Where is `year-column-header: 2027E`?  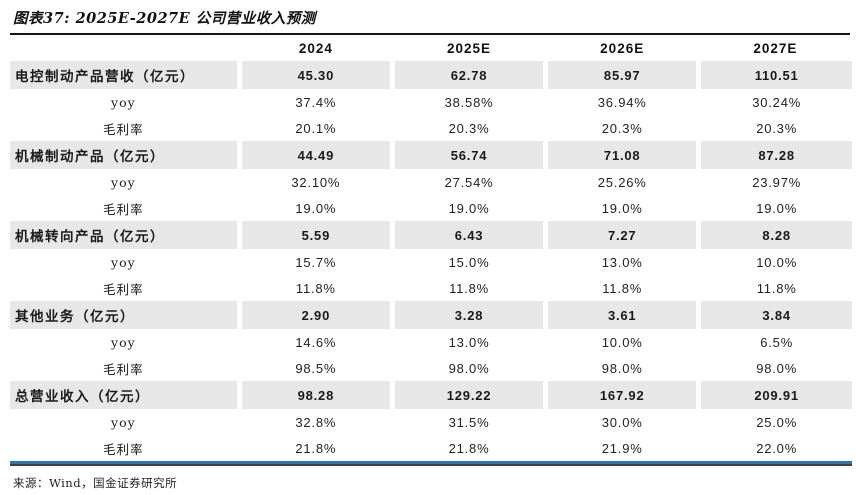 year-column-header: 2027E is located at coordinates (775, 48).